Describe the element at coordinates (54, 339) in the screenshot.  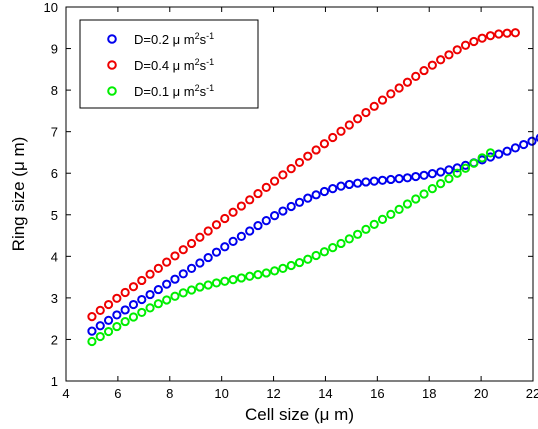
I see `y-tick-label: 2` at that location.